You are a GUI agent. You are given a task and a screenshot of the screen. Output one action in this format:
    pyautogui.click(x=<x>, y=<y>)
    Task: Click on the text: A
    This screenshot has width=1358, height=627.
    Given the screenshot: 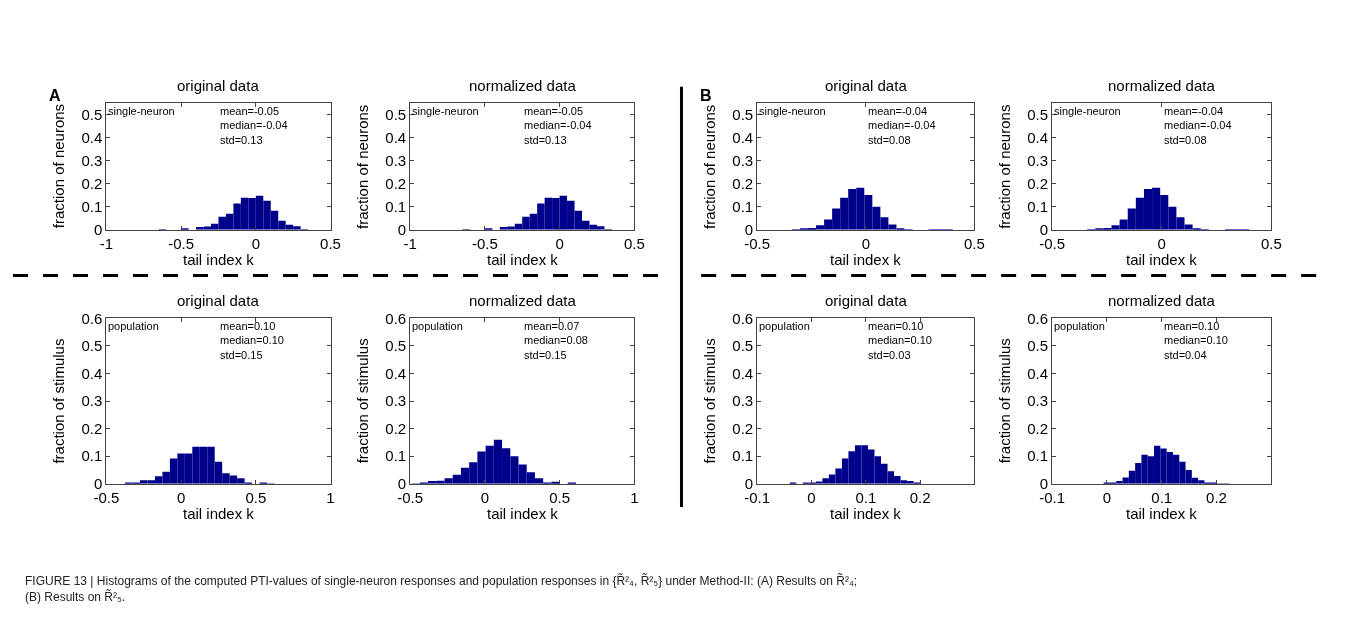 What is the action you would take?
    pyautogui.click(x=55, y=95)
    